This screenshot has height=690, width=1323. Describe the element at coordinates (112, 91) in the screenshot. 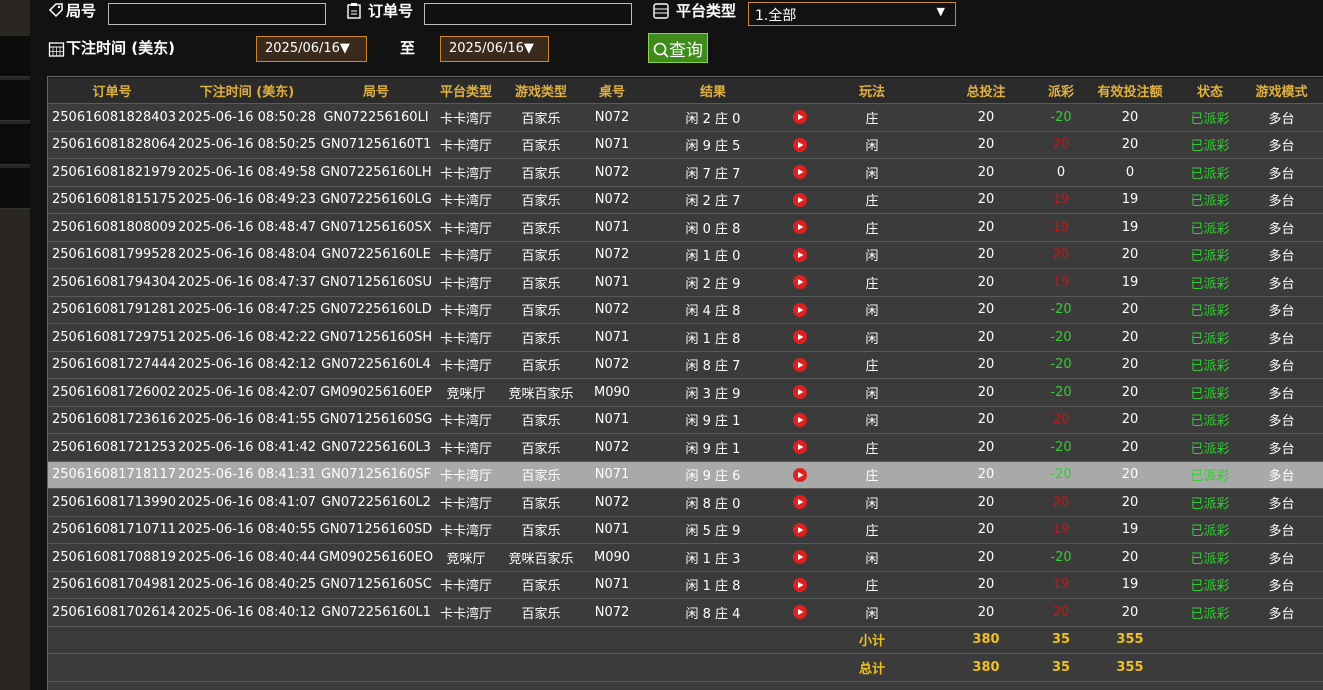

I see `column-header: 订单号` at that location.